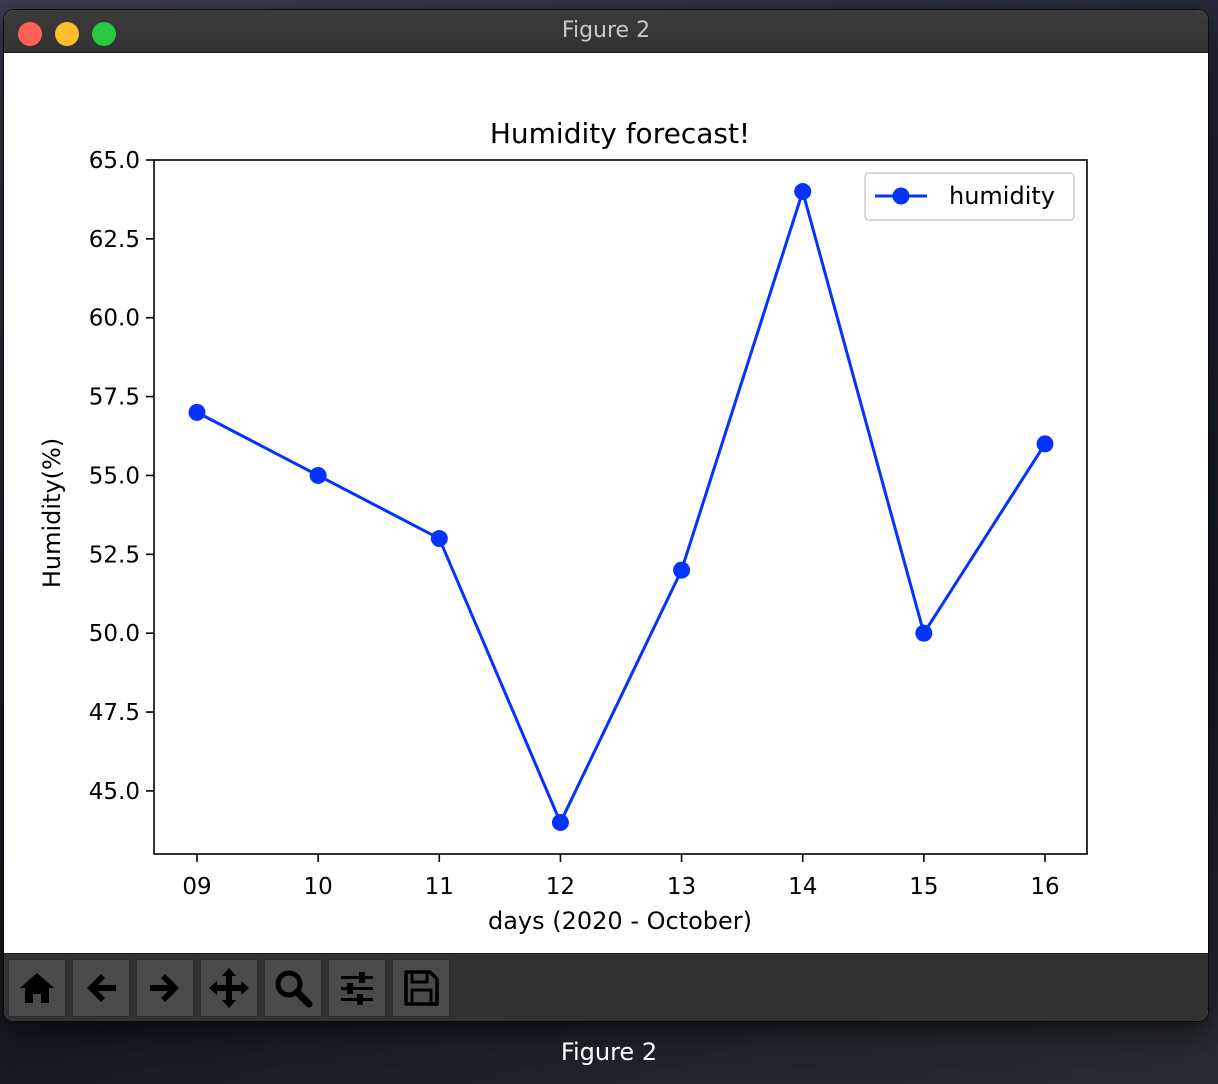 This screenshot has width=1218, height=1084. I want to click on forward-button, so click(165, 988).